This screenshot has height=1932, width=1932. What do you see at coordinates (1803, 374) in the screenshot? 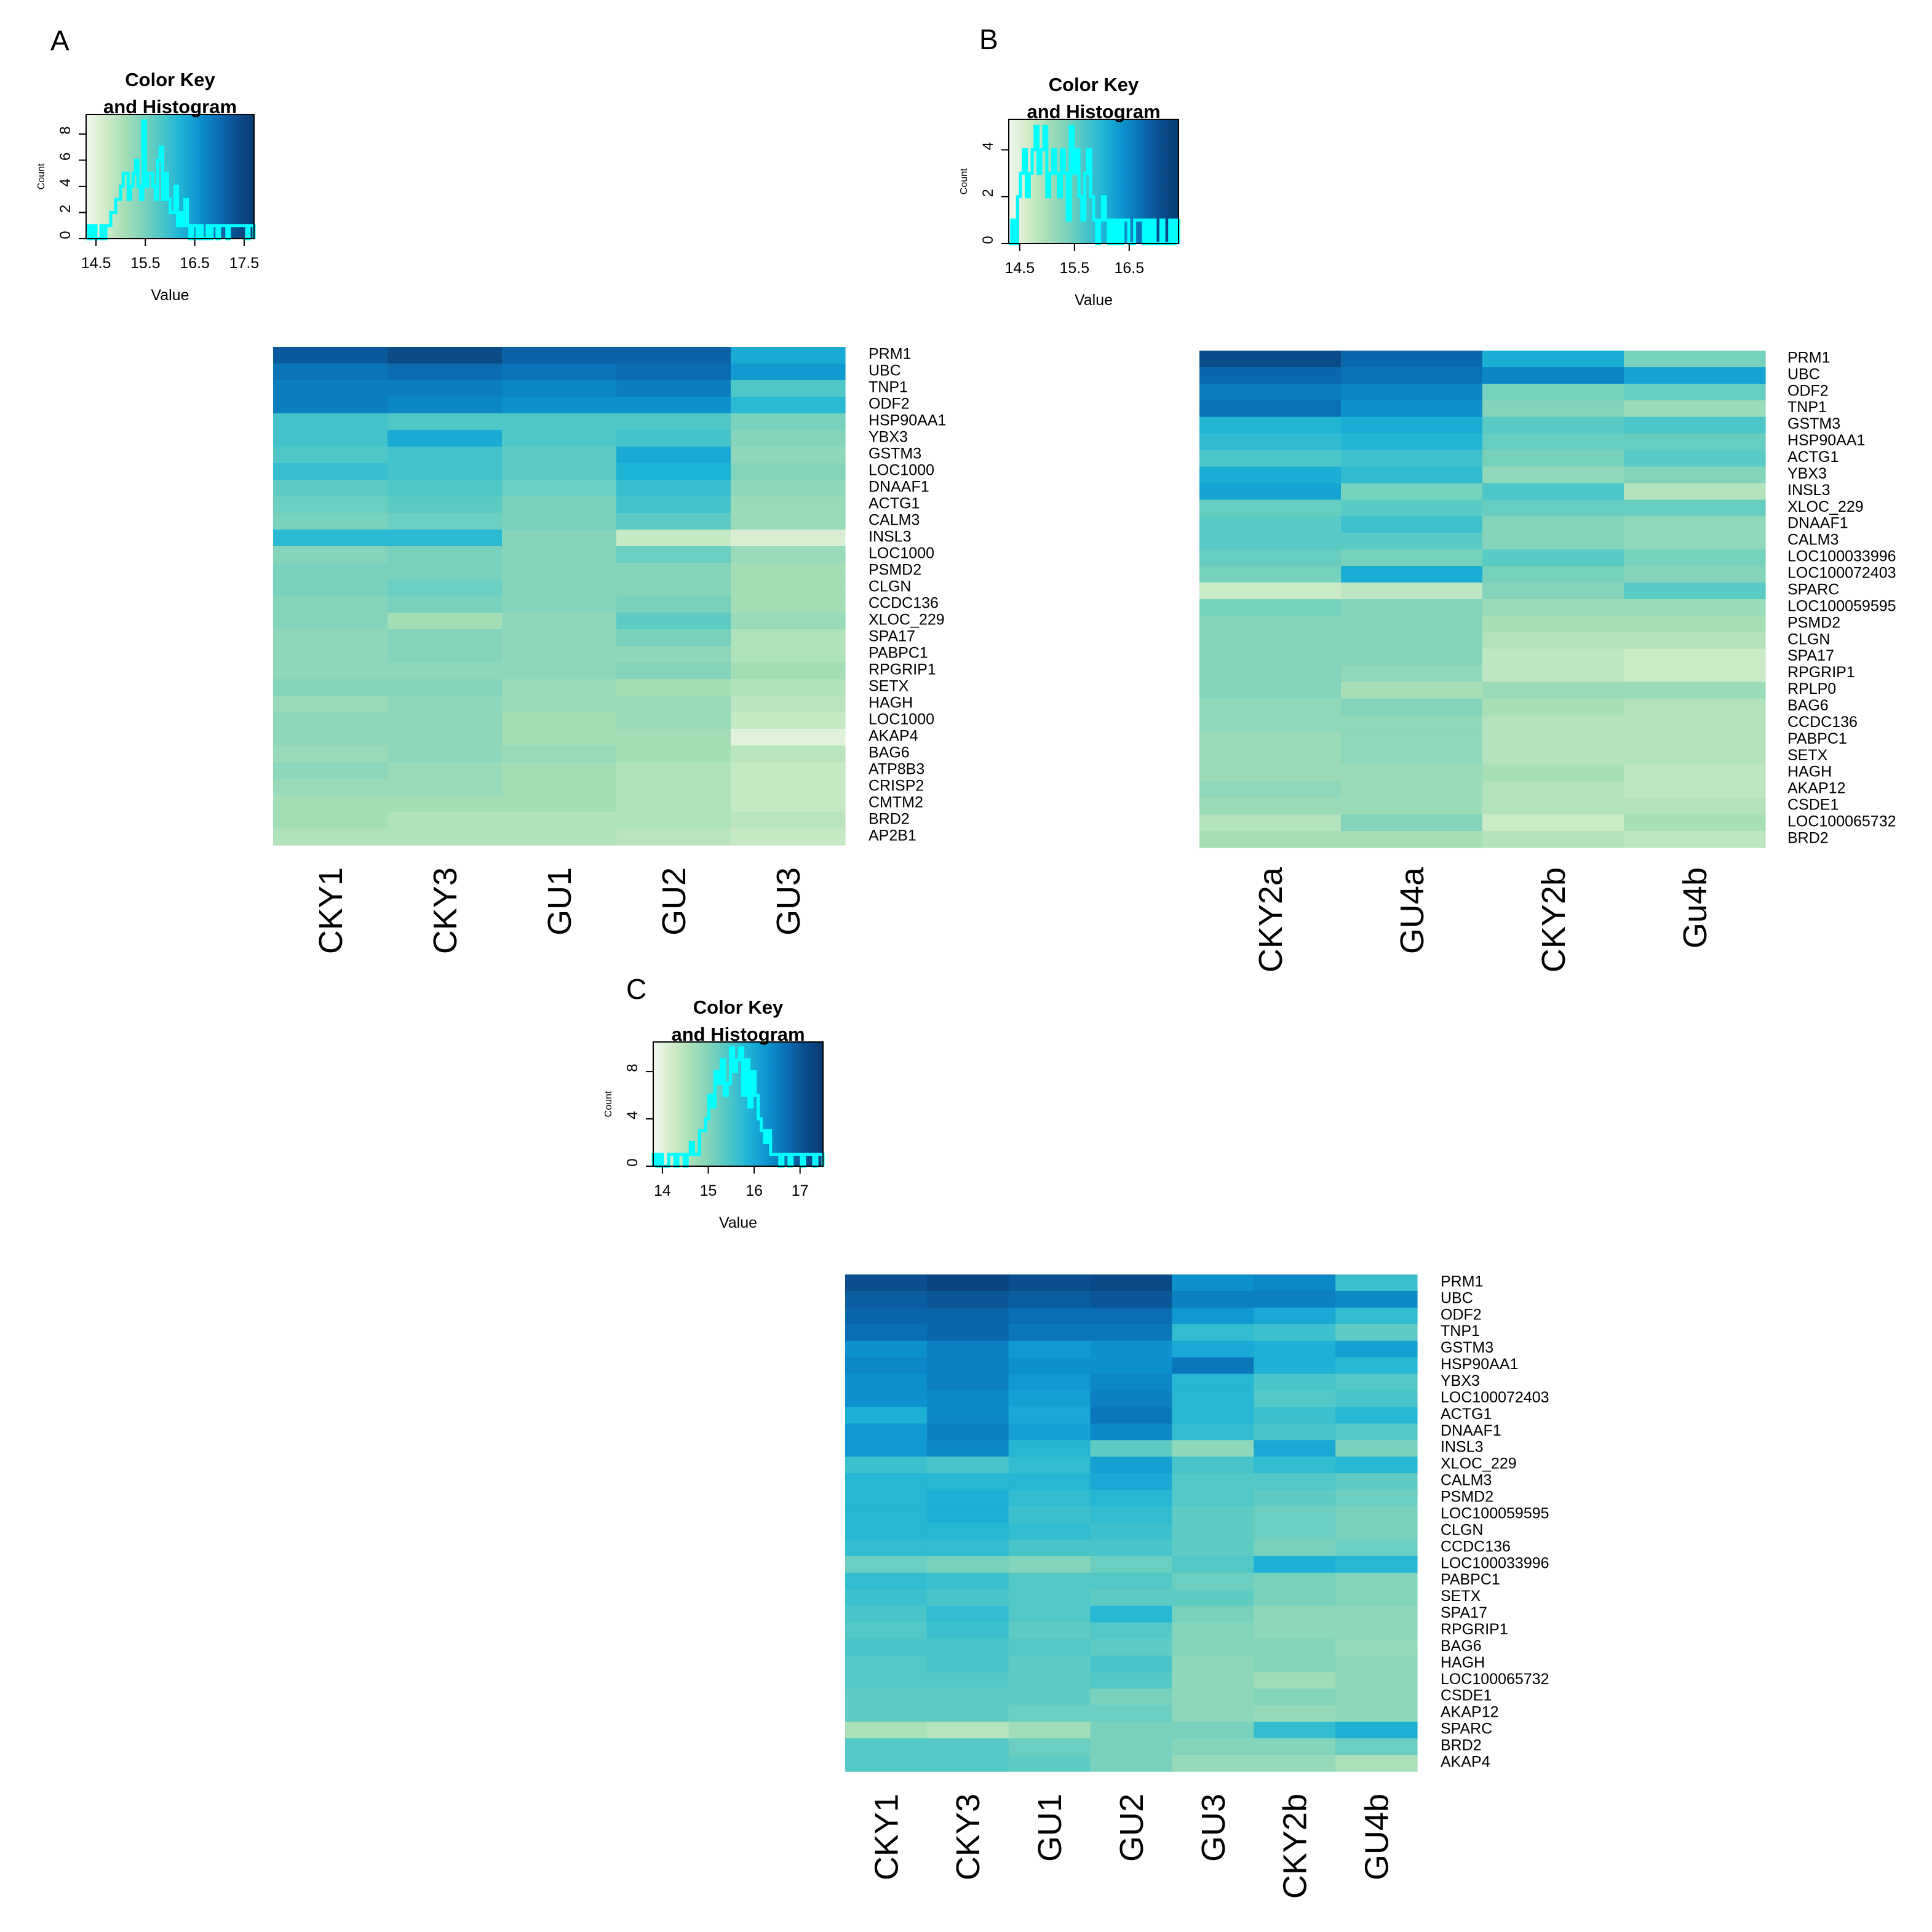
I see `row-label: UBC` at bounding box center [1803, 374].